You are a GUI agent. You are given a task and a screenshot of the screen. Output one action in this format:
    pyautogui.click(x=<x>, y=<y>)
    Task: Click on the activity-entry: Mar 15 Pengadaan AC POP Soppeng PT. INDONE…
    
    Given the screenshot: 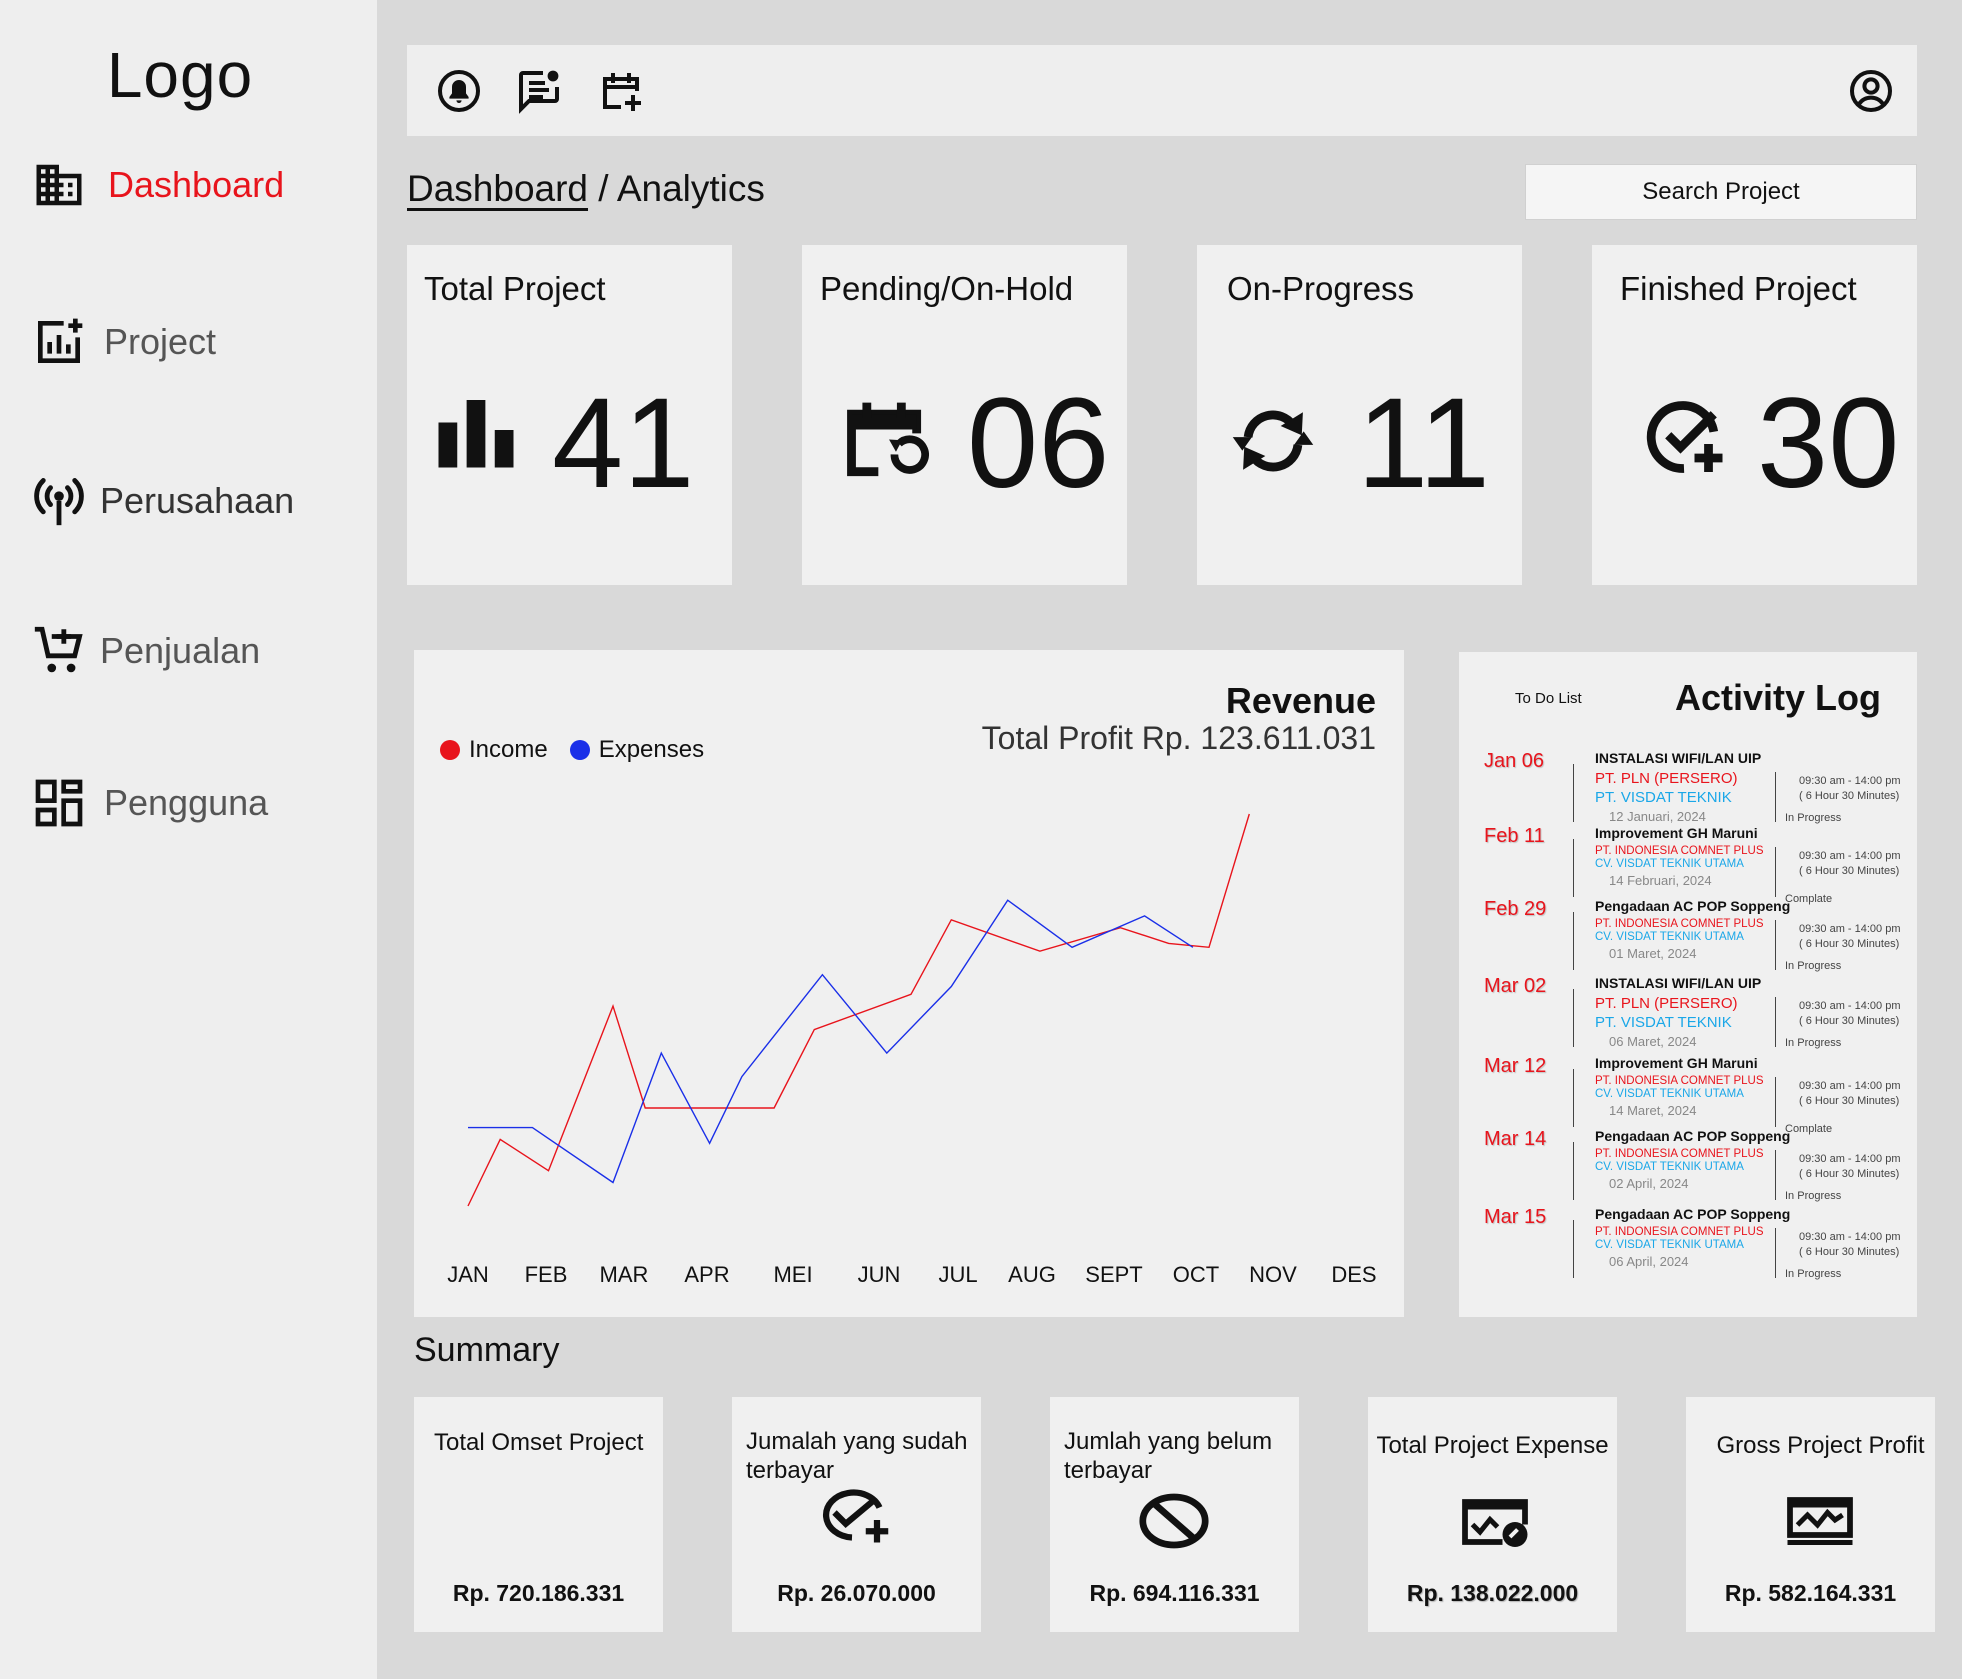 What is the action you would take?
    pyautogui.click(x=1688, y=1245)
    